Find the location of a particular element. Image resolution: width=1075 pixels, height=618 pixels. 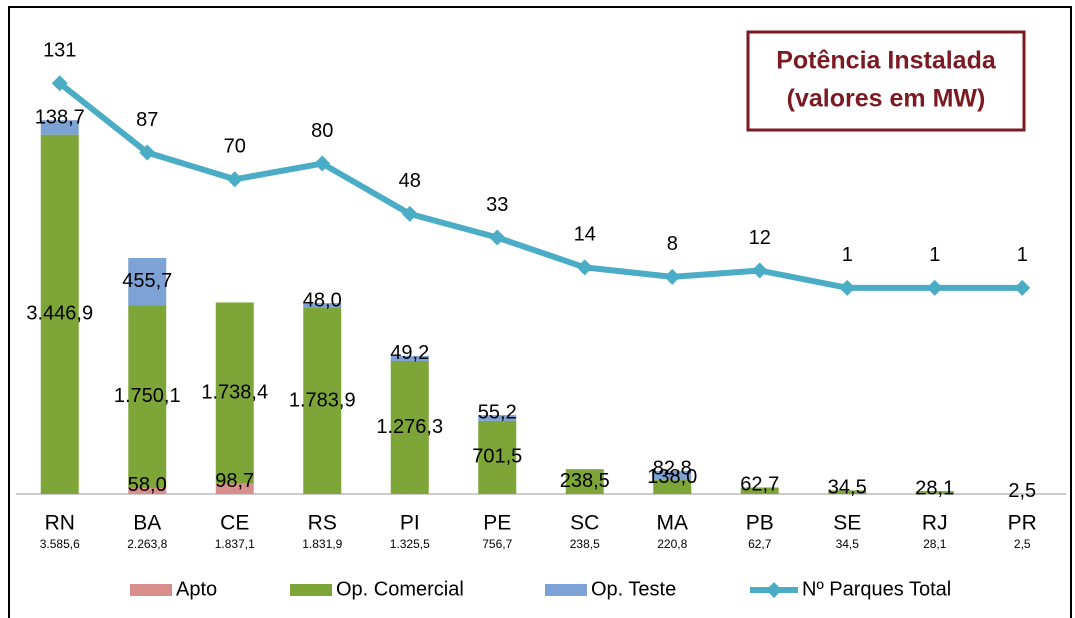

x-tick-label: MA is located at coordinates (673, 523).